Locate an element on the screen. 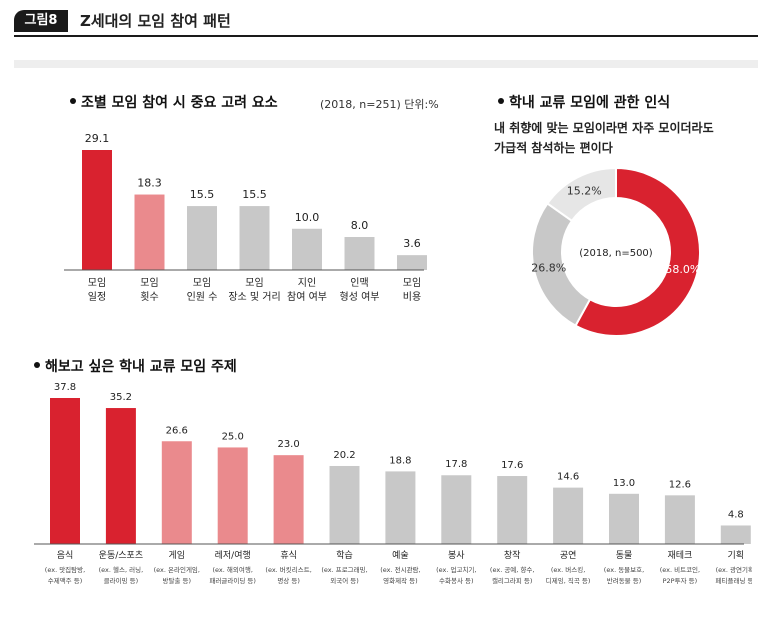 This screenshot has height=619, width=770. chart1-category-label: 형성 여부 is located at coordinates (360, 297).